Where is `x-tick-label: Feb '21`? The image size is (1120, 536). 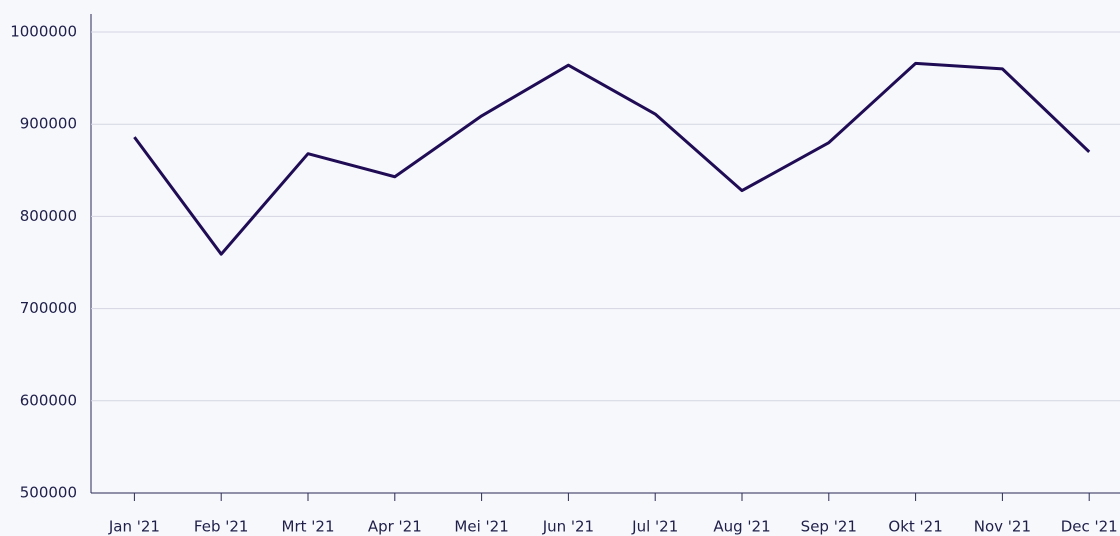
x-tick-label: Feb '21 is located at coordinates (221, 527).